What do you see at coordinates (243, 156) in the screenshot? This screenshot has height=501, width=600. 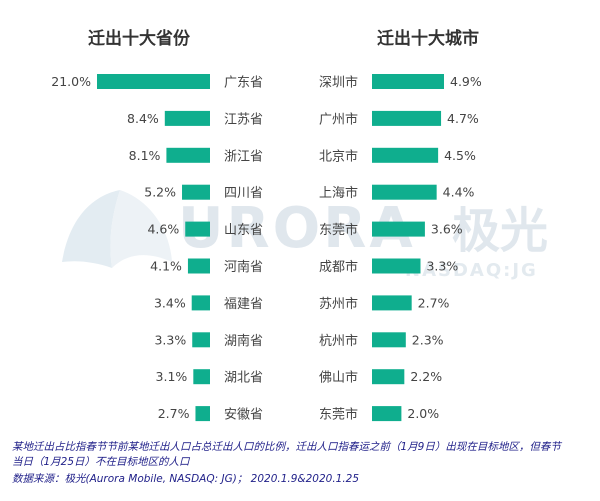 I see `province-category-label: 浙江省` at bounding box center [243, 156].